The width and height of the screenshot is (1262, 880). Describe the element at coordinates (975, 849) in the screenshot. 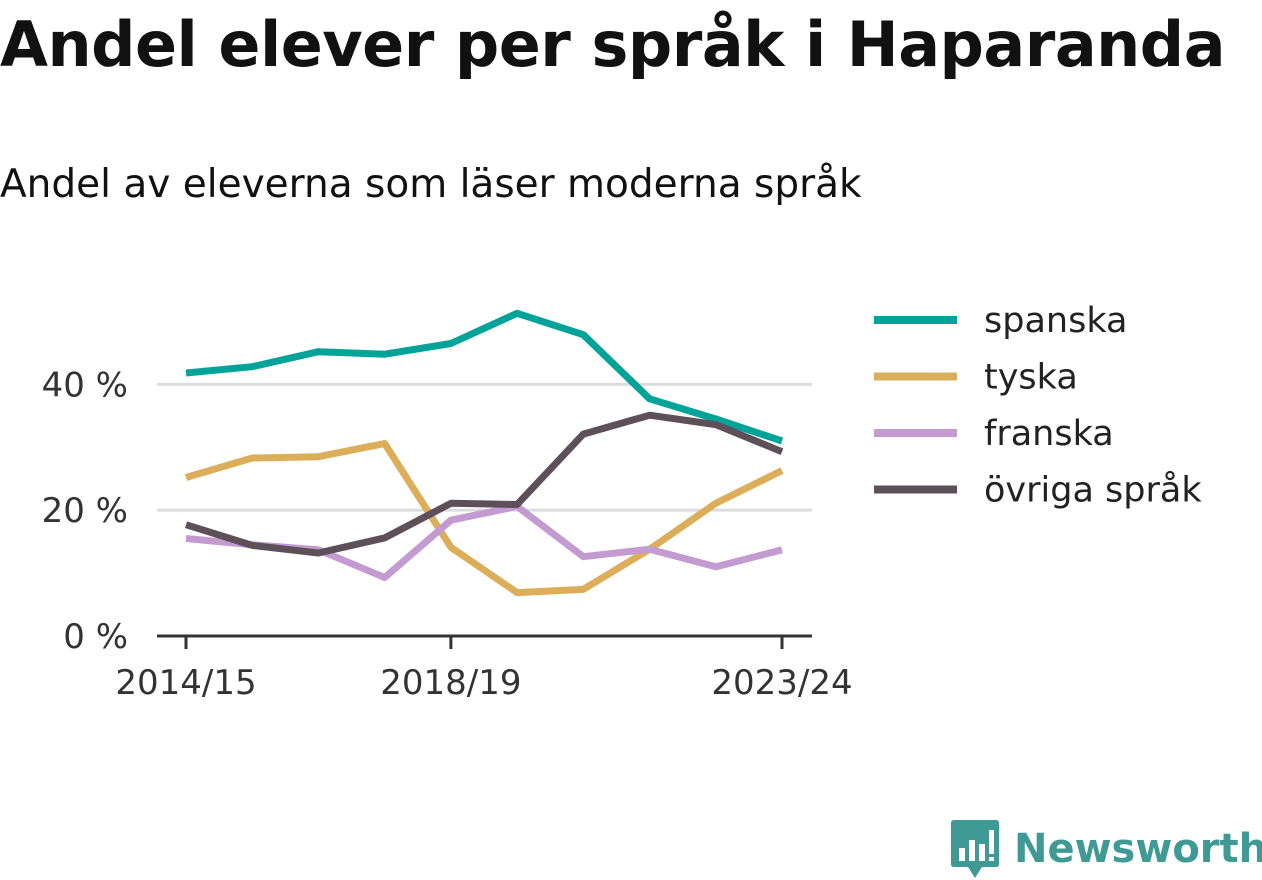

I see `newsworthy-logo-icon` at that location.